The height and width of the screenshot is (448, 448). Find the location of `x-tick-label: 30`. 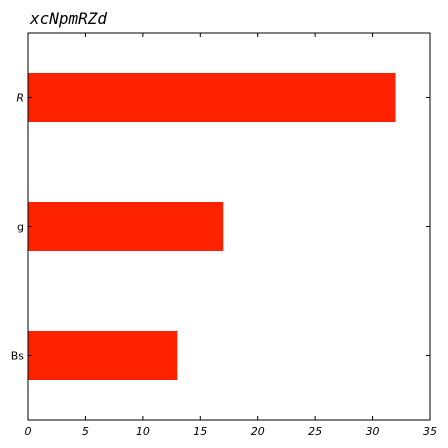

x-tick-label: 30 is located at coordinates (373, 431).